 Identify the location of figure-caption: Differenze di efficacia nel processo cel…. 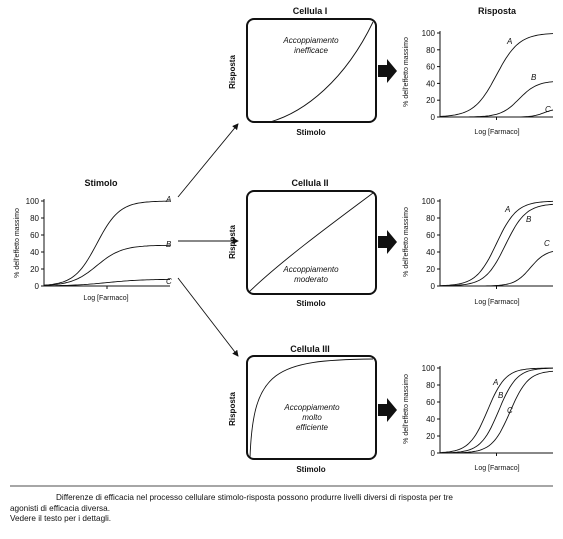
(282, 509).